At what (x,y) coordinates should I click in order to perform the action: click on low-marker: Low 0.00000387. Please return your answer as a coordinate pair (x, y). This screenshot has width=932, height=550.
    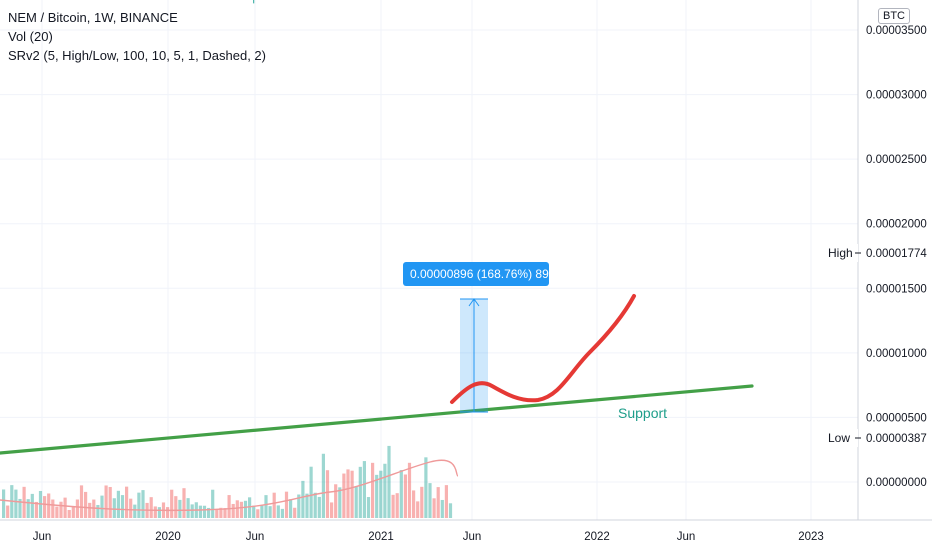
    Looking at the image, I should click on (874, 438).